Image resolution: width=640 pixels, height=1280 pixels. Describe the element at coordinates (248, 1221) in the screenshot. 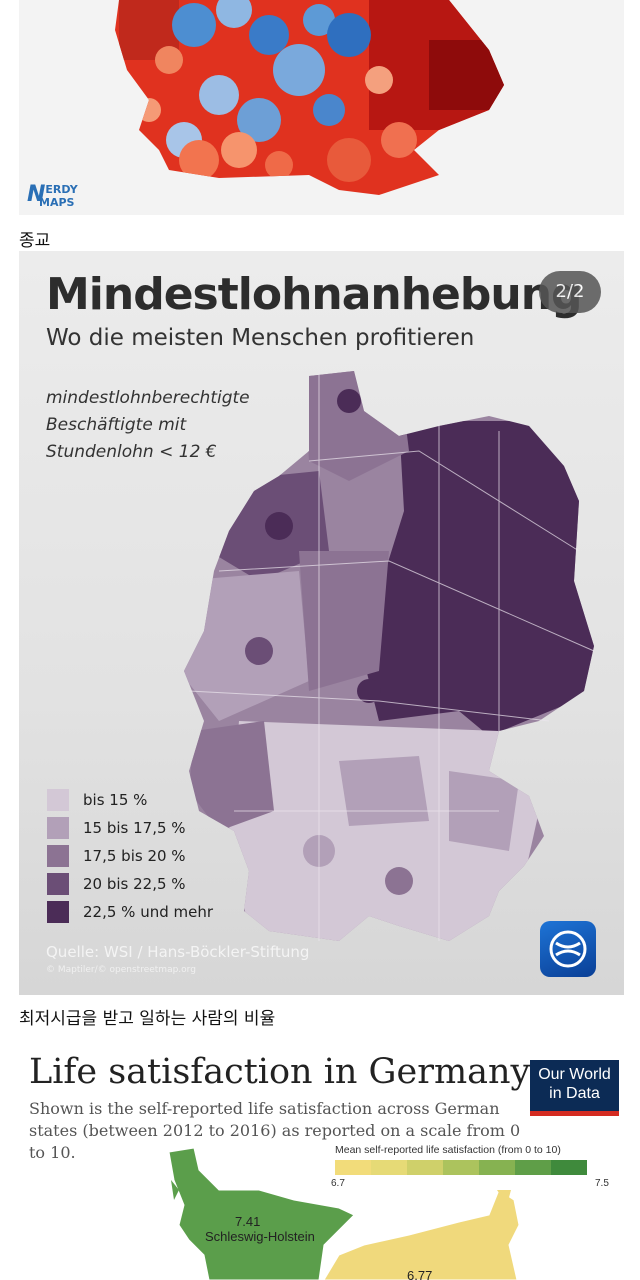

I see `sh-value: 7.41` at that location.